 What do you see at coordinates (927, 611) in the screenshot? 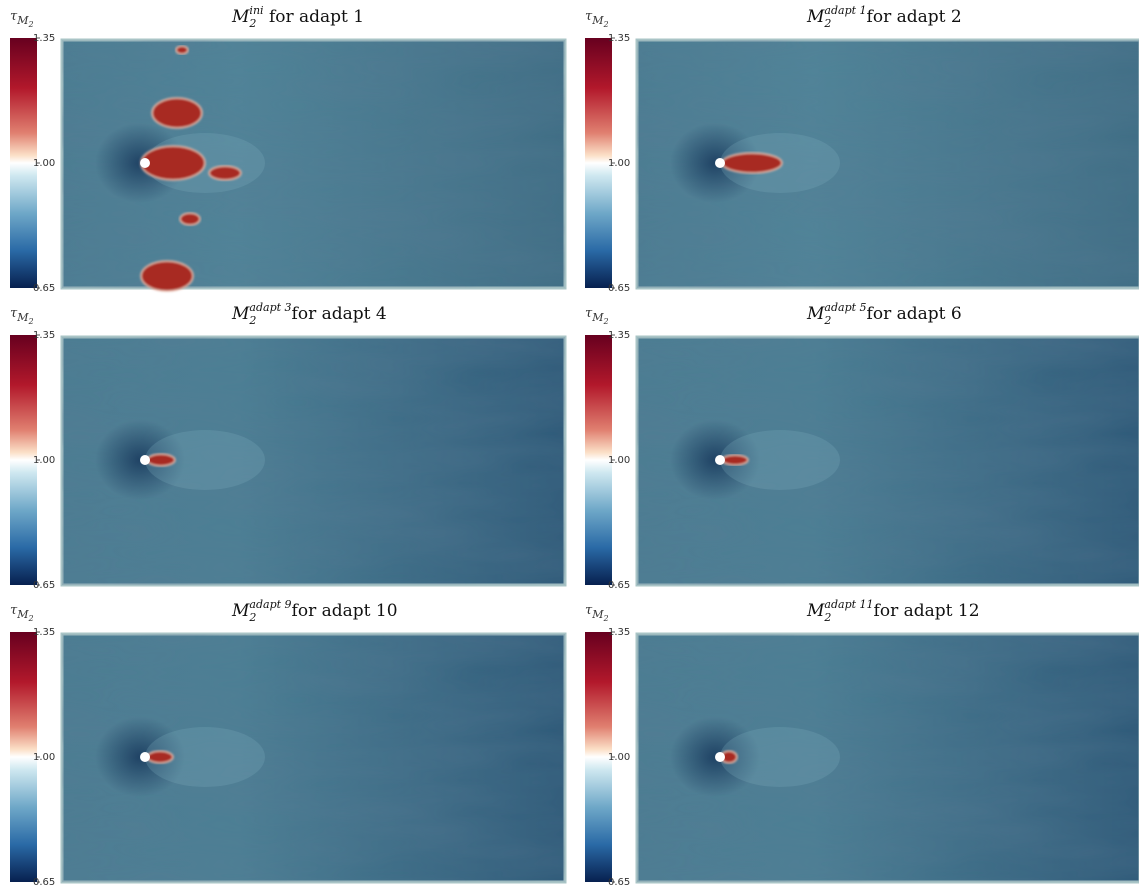
I see `title-caption: for adapt 12` at bounding box center [927, 611].